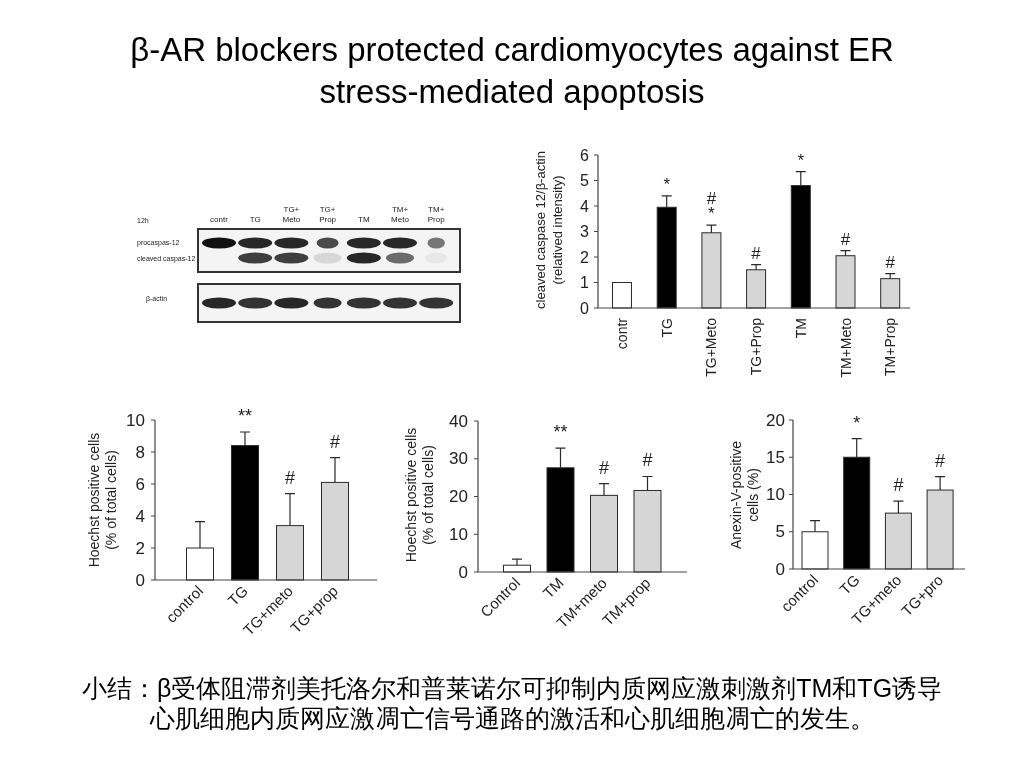 The height and width of the screenshot is (768, 1024). What do you see at coordinates (512, 703) in the screenshot?
I see `caption: 小结：β受体阻滞剂美托洛尔和普莱诺尔可抑制内质网应激刺激剂TM和TG诱导心肌细胞内质网应激凋亡信号通路的激活和心肌细胞凋亡的发生。` at bounding box center [512, 703].